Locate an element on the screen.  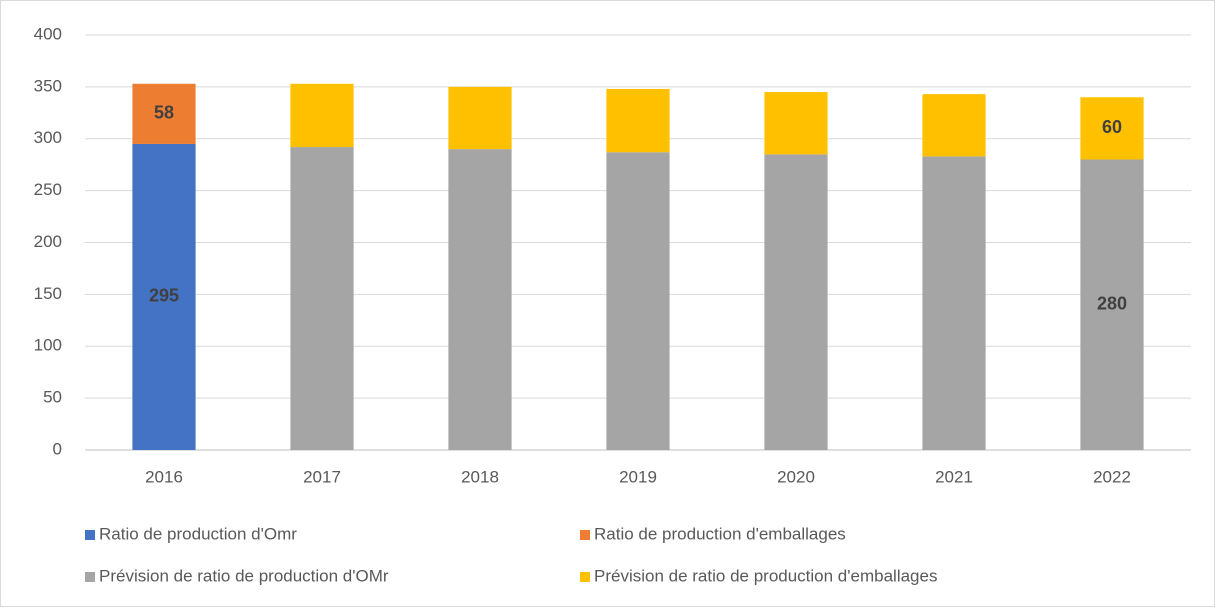
y-tick-label: 200 is located at coordinates (48, 241).